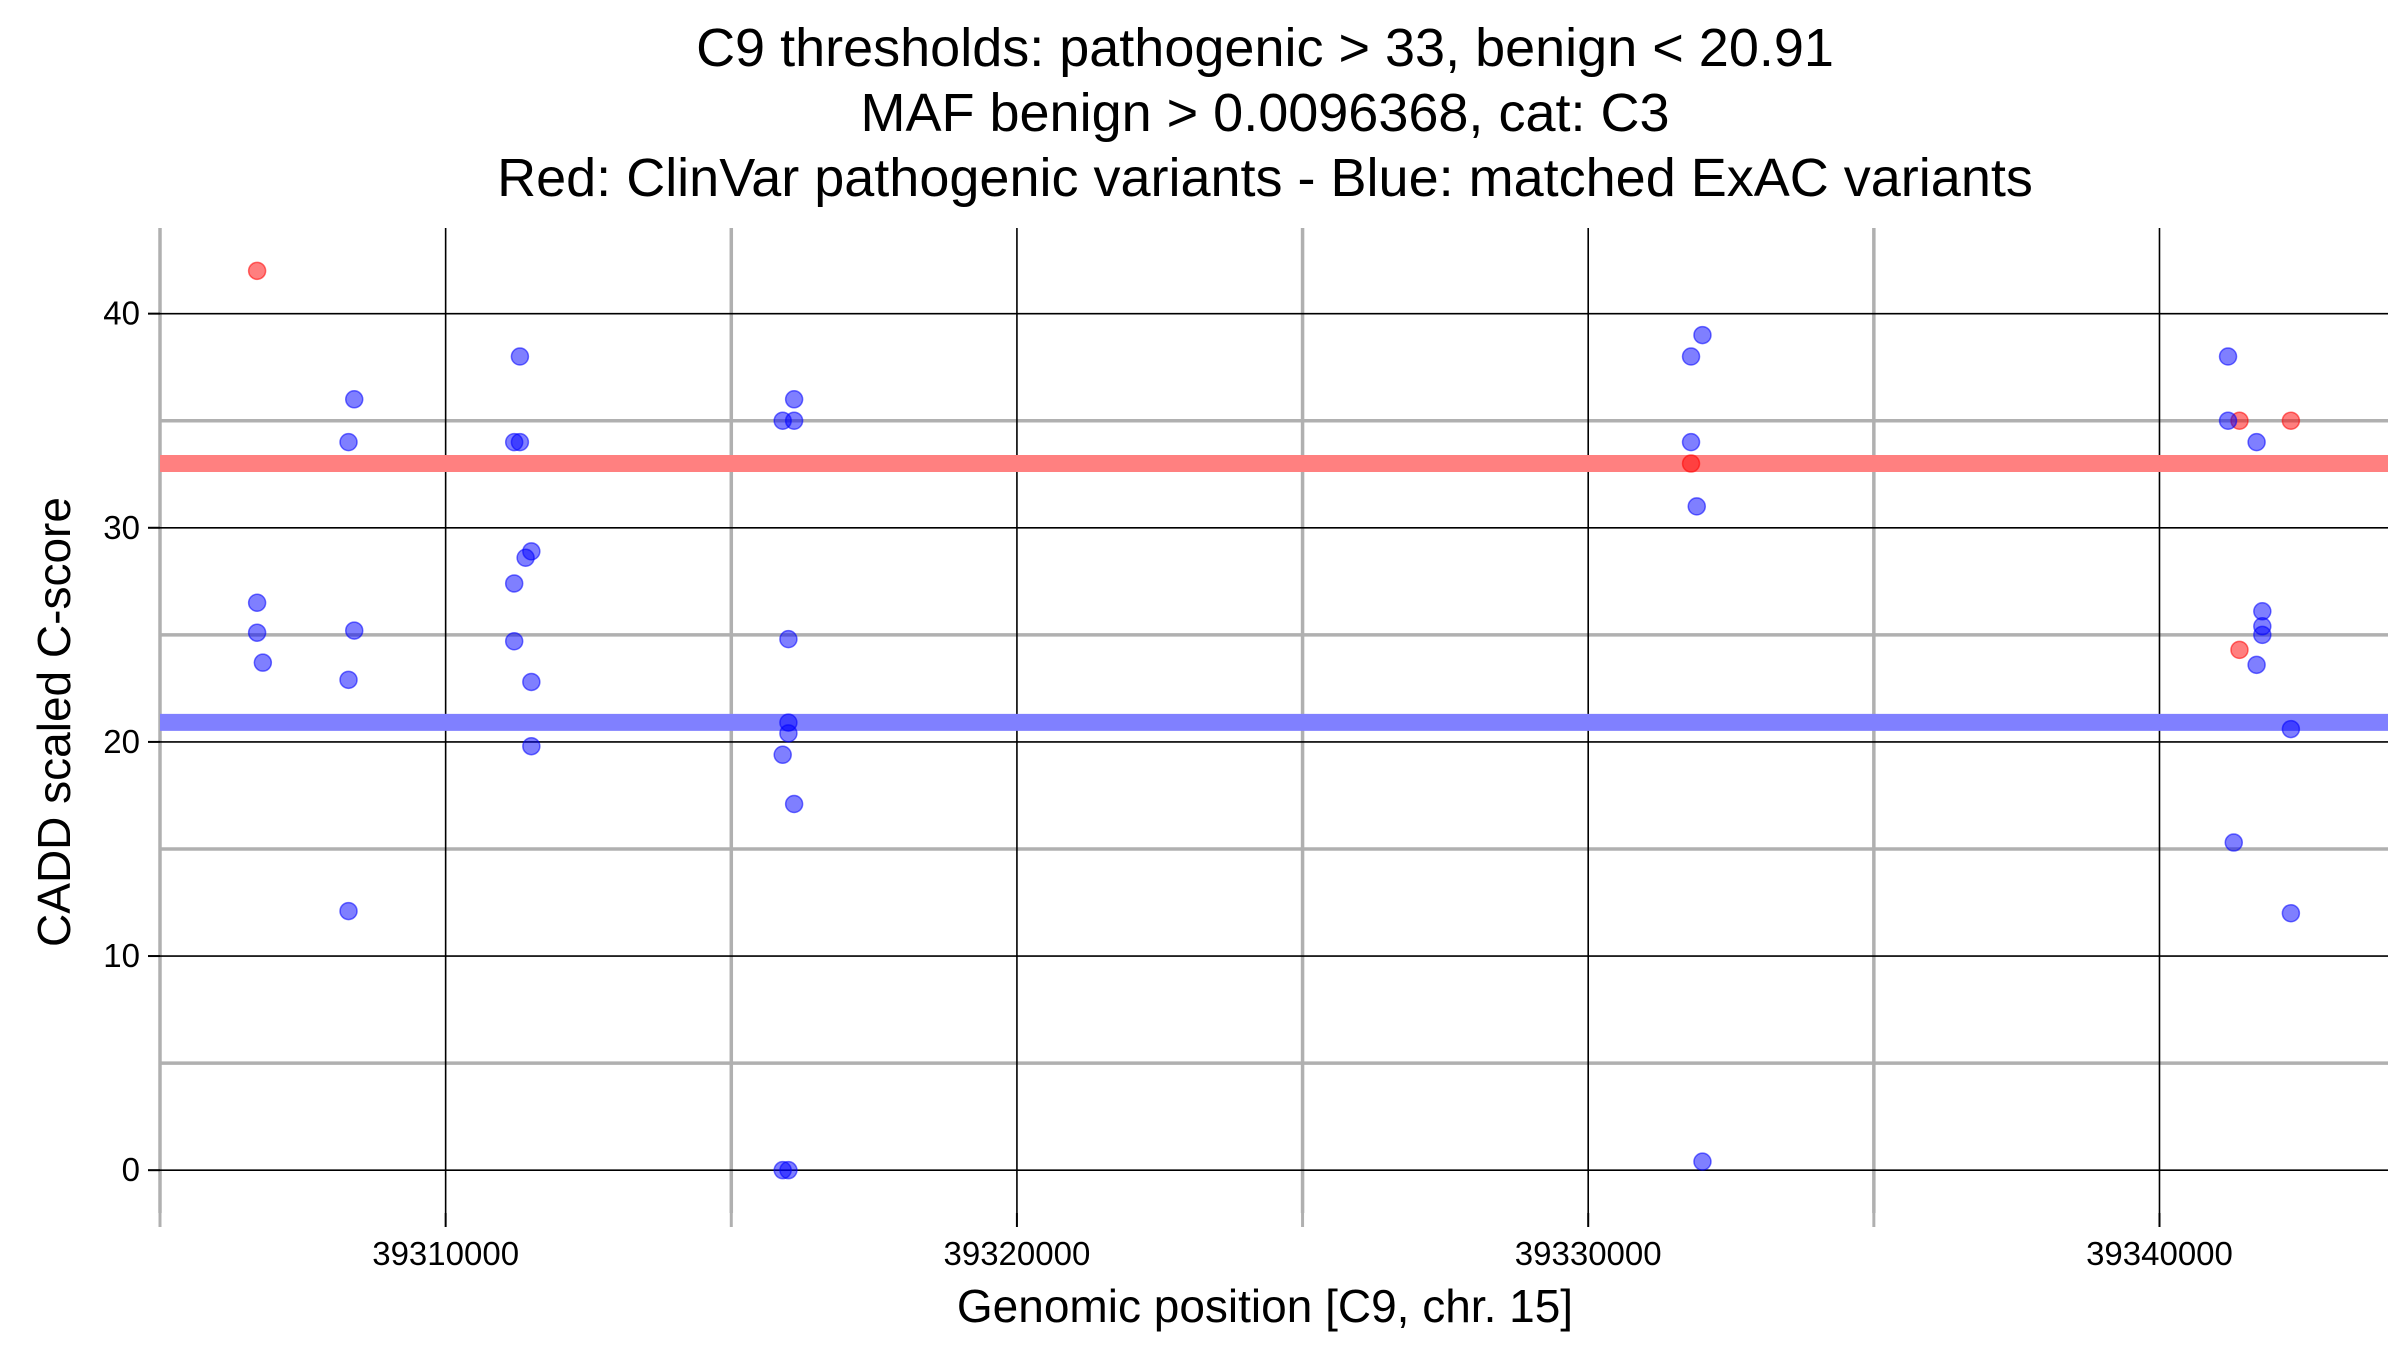 This screenshot has width=2400, height=1350. Describe the element at coordinates (131, 1169) in the screenshot. I see `y-tick-label: 0` at that location.